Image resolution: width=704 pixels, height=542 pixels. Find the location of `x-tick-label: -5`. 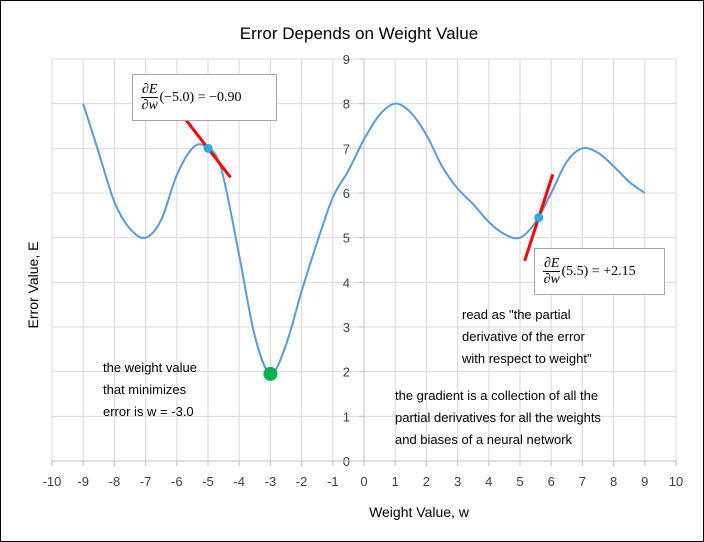

x-tick-label: -5 is located at coordinates (208, 481).